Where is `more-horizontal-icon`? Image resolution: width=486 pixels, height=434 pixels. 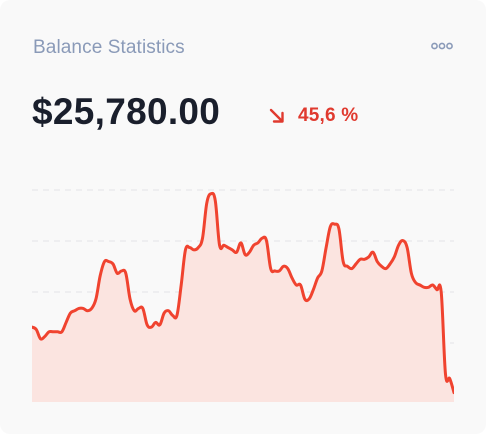
more-horizontal-icon is located at coordinates (442, 46).